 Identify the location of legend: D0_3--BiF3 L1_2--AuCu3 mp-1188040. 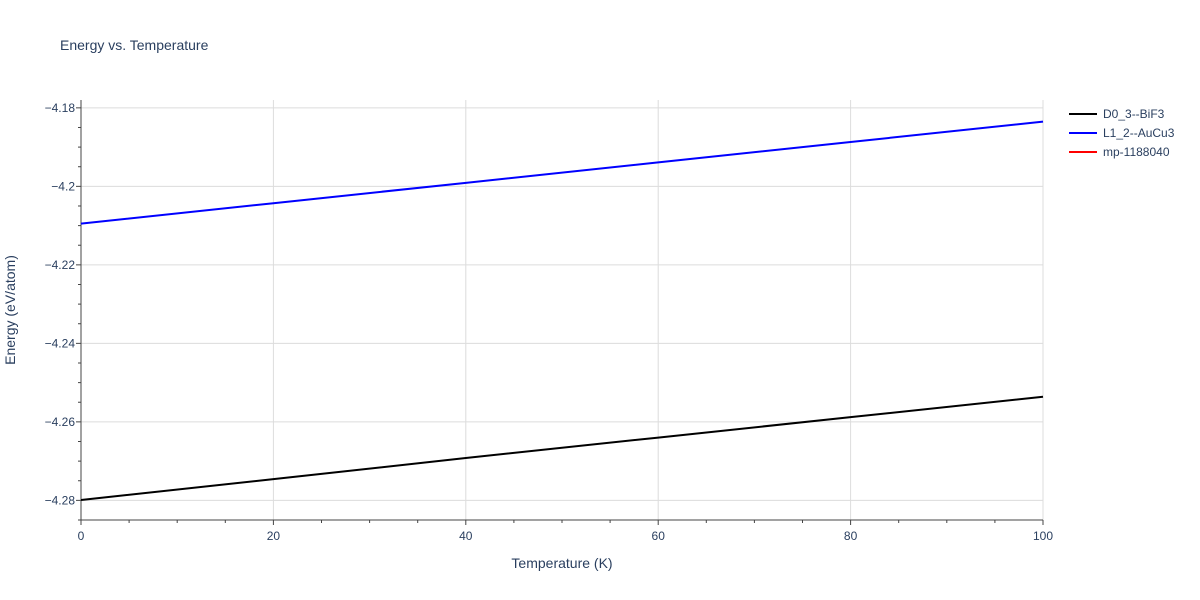
(1122, 133).